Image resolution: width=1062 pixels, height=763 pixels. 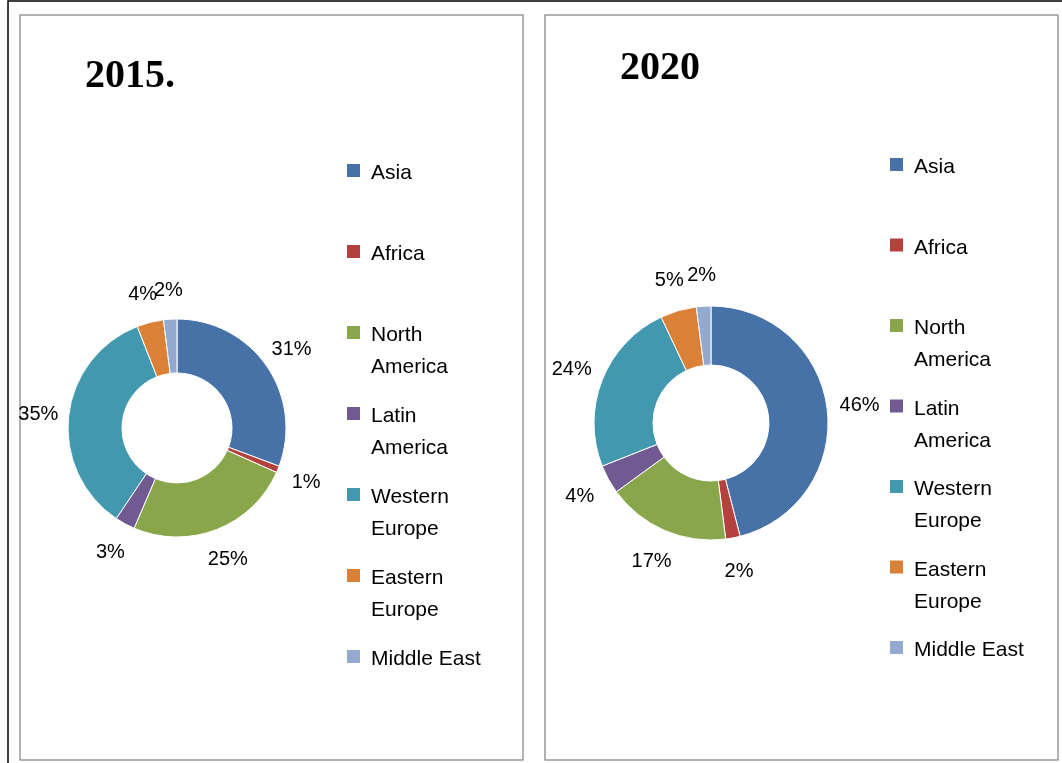 I want to click on data-label: 17%, so click(x=651, y=560).